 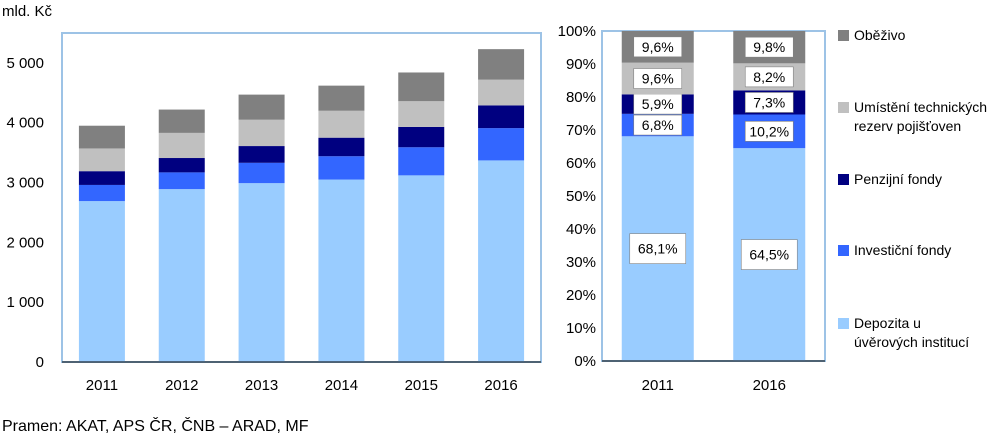 What do you see at coordinates (880, 35) in the screenshot?
I see `legend-label-obezivo: Oběživo` at bounding box center [880, 35].